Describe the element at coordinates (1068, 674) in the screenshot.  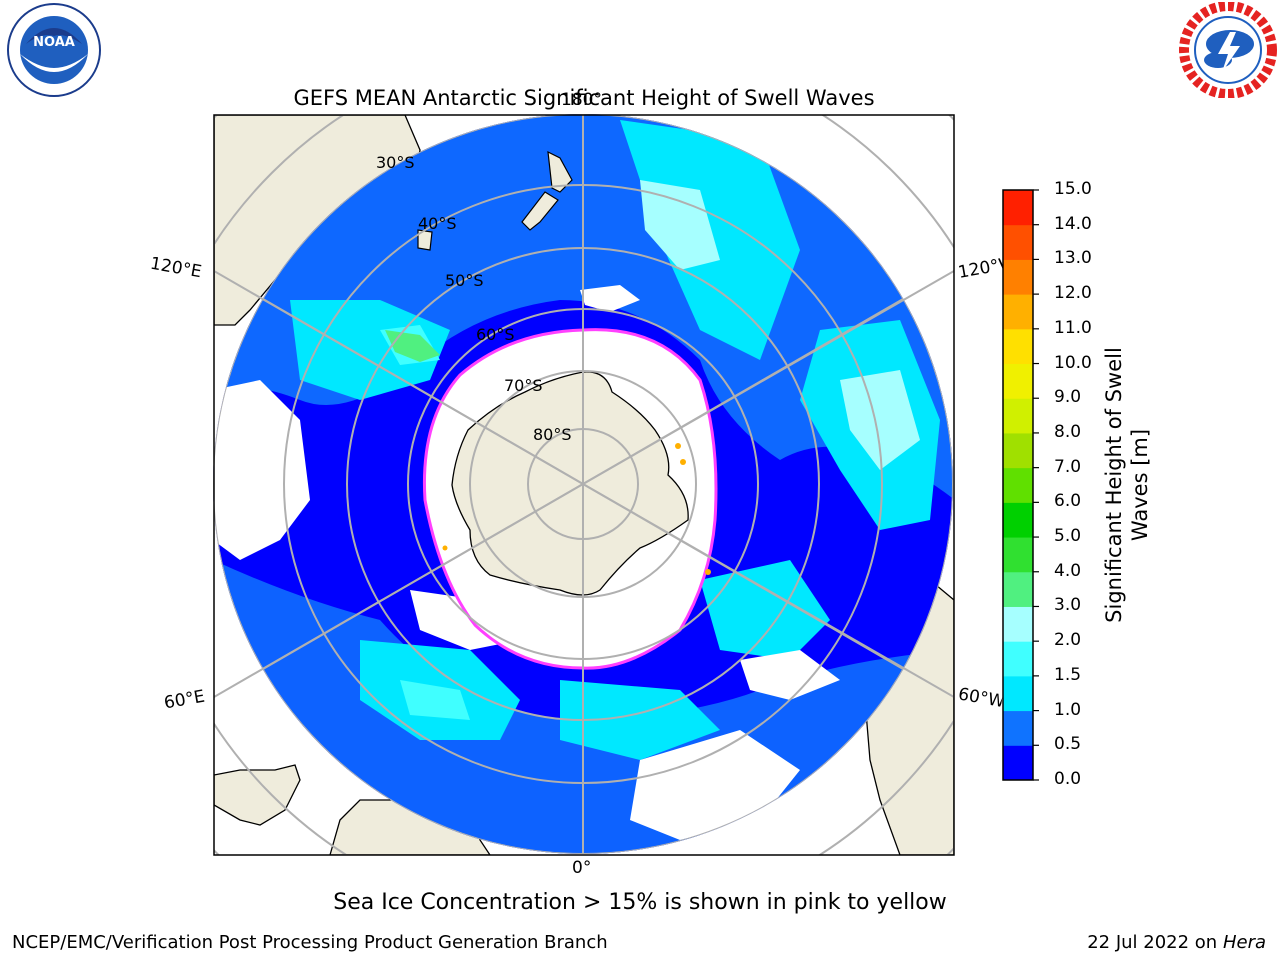
I see `colorbar-tick-label: 1.5` at that location.